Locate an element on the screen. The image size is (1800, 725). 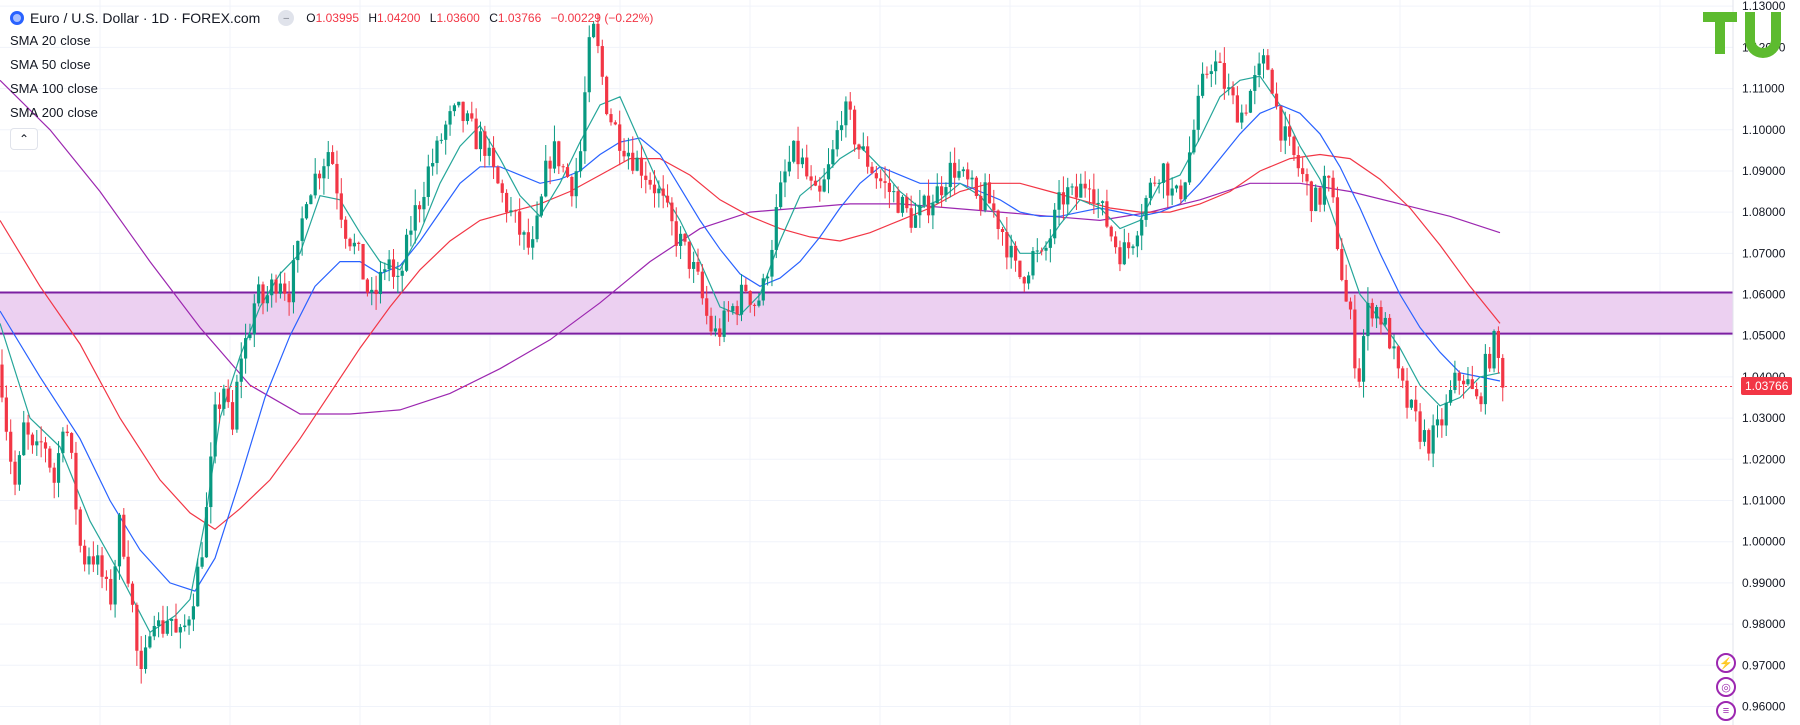
hide-icon: – is located at coordinates (286, 18).